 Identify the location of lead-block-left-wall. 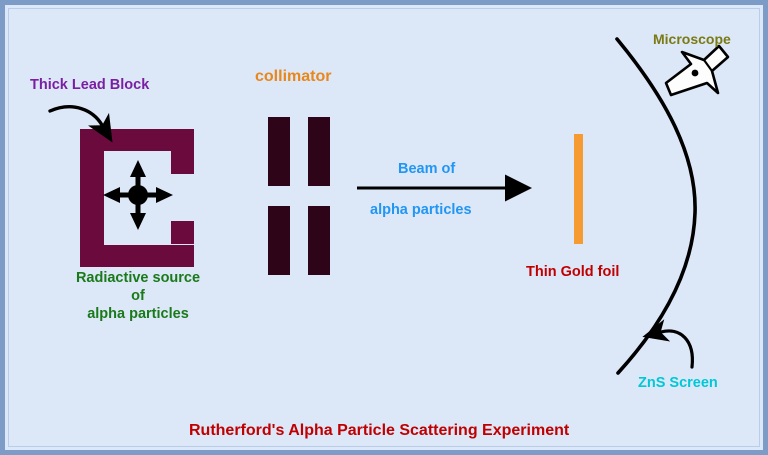
(92, 198).